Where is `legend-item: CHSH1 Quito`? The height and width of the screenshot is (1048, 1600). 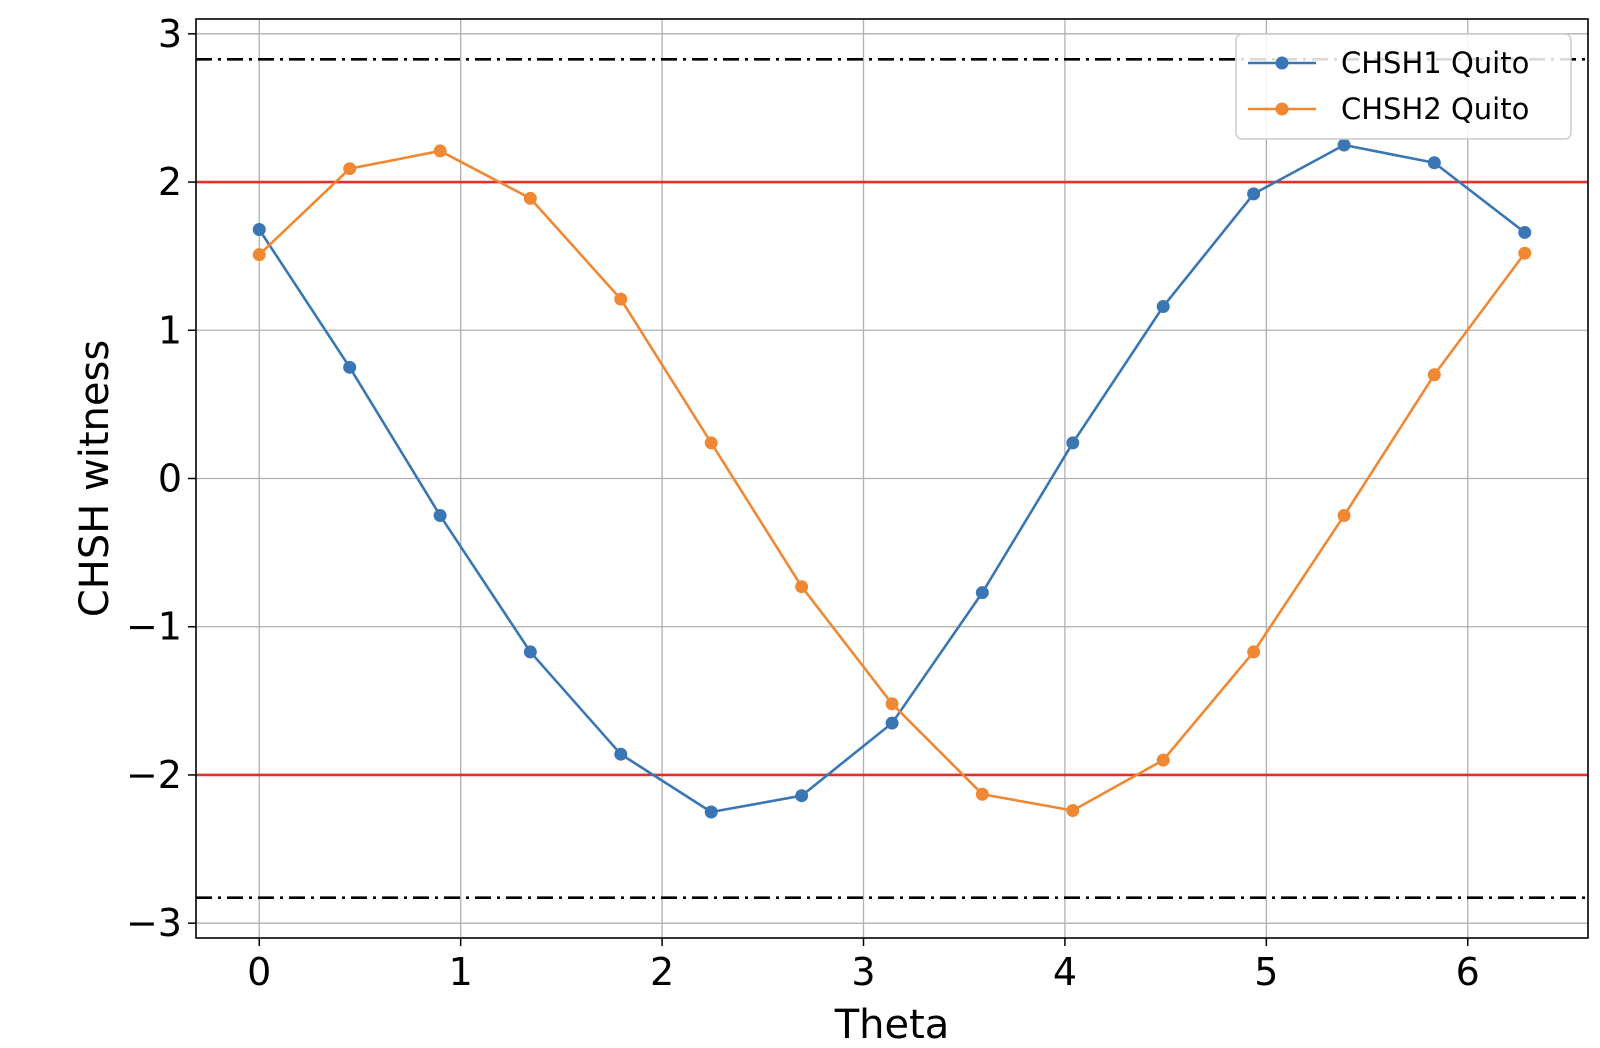
legend-item: CHSH1 Quito is located at coordinates (1388, 63).